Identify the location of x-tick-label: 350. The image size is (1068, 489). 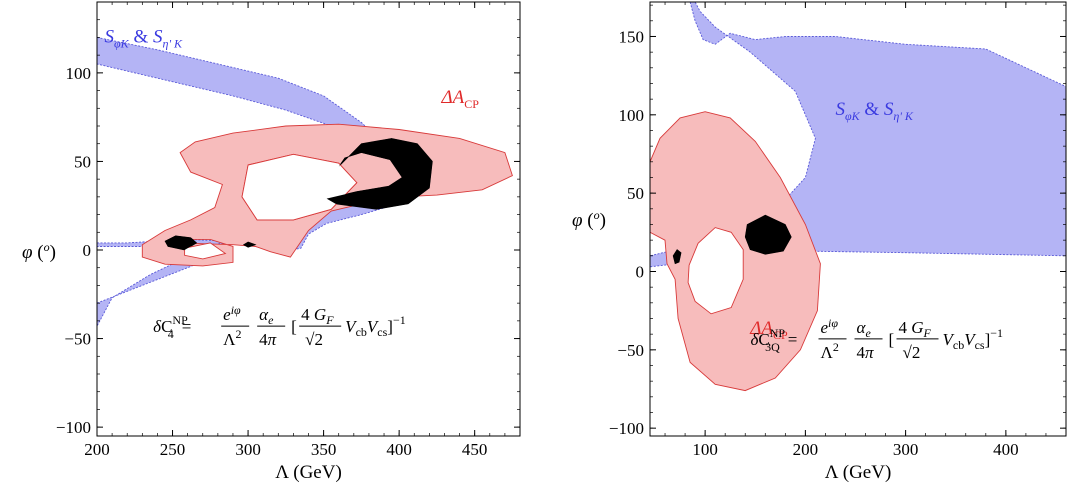
(324, 449).